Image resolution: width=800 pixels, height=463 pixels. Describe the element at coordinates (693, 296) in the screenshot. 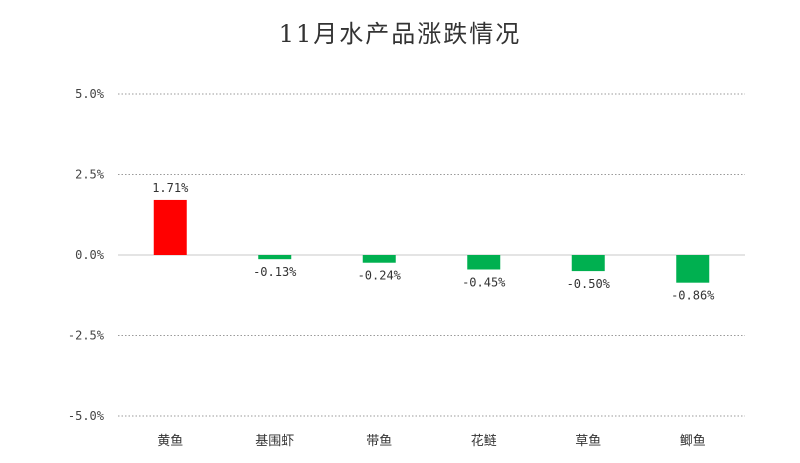

I see `data-label: -0.86%` at that location.